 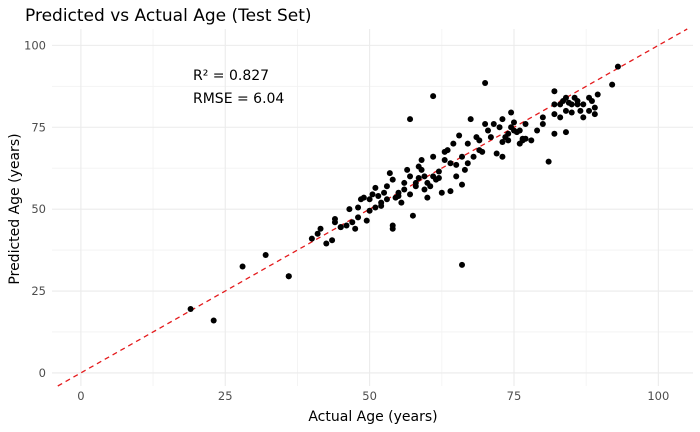 What do you see at coordinates (15, 208) in the screenshot?
I see `y-axis-title: Predicted Age (years)` at bounding box center [15, 208].